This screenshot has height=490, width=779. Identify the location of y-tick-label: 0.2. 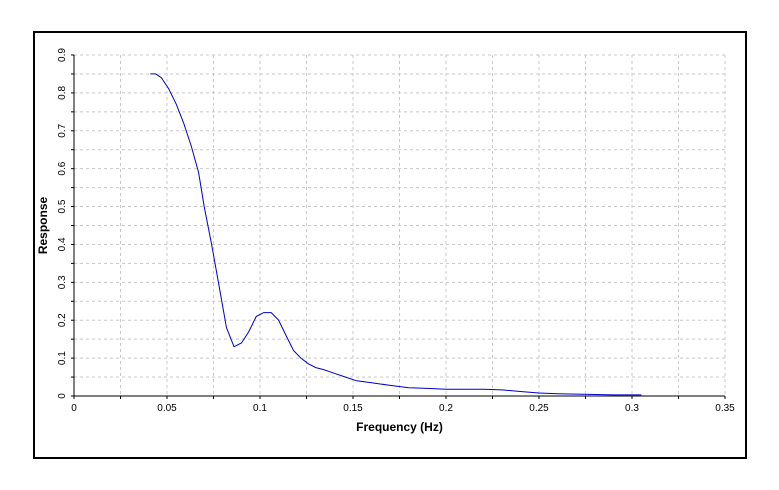
(62, 320).